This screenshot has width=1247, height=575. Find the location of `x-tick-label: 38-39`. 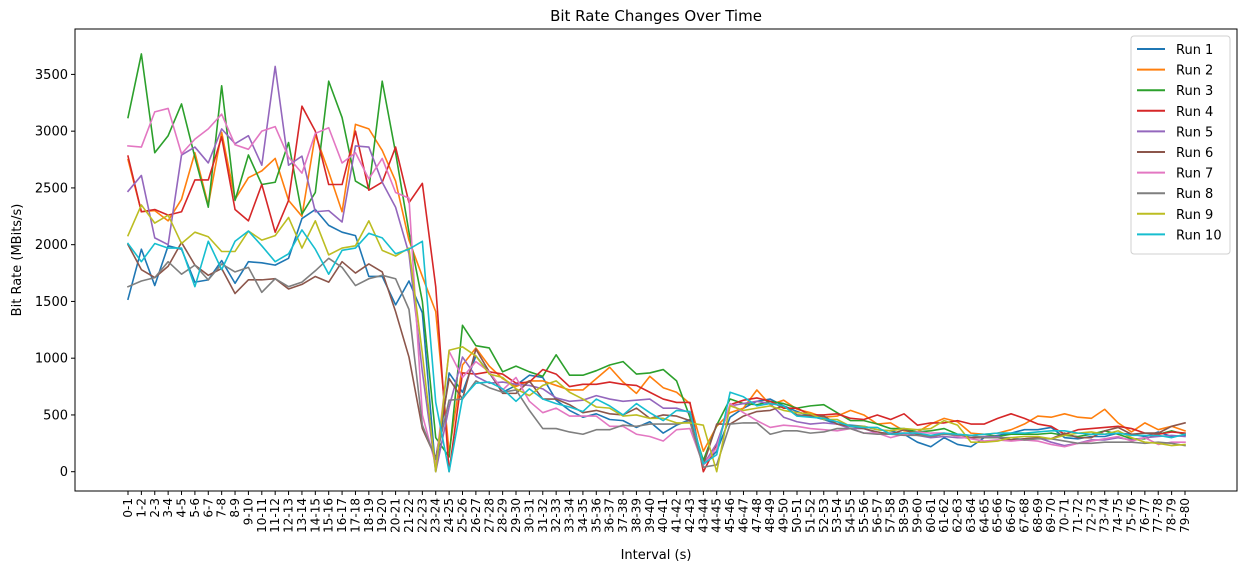

x-tick-label: 38-39 is located at coordinates (636, 515).